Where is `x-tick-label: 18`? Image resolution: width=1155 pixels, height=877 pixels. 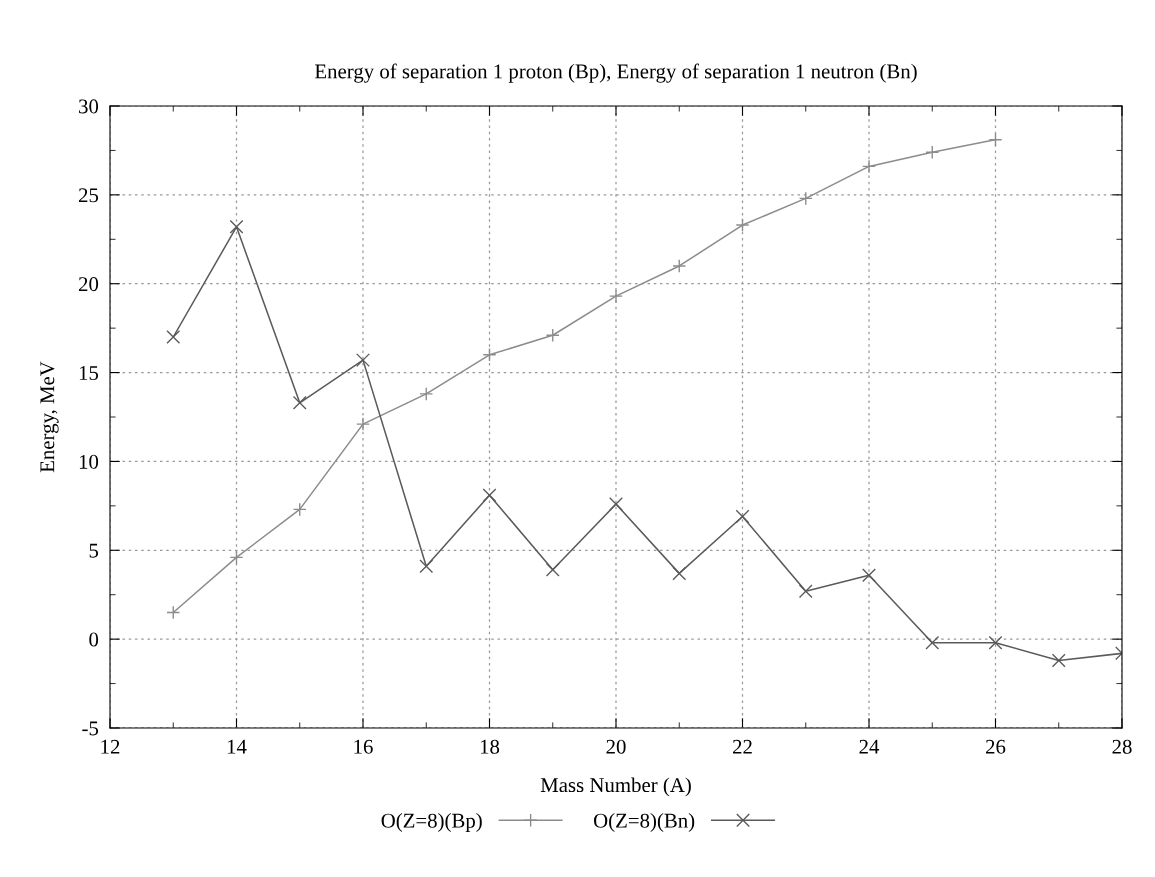 x-tick-label: 18 is located at coordinates (490, 746).